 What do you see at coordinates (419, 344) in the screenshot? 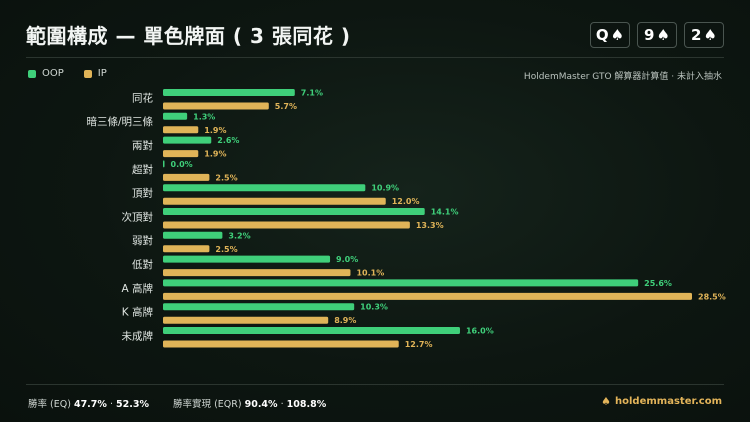
I see `value-label-ip: 12.7%` at bounding box center [419, 344].